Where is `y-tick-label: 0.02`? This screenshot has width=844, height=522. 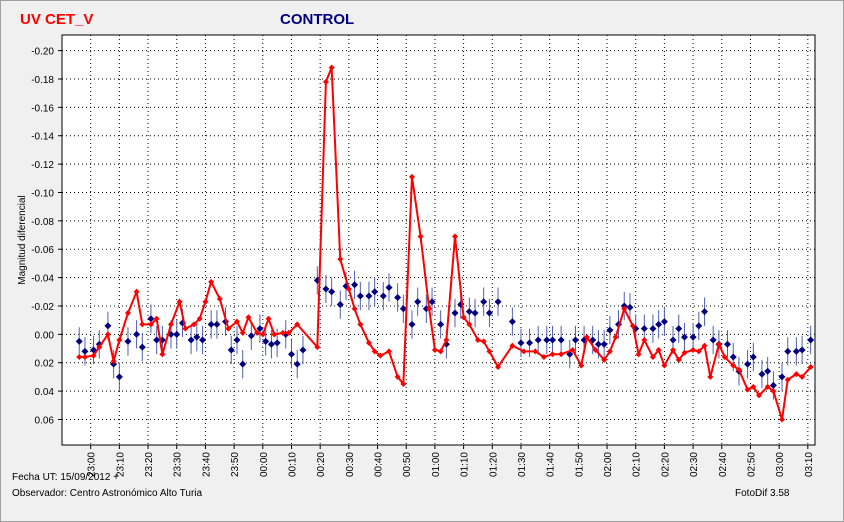
y-tick-label: 0.02 is located at coordinates (45, 364).